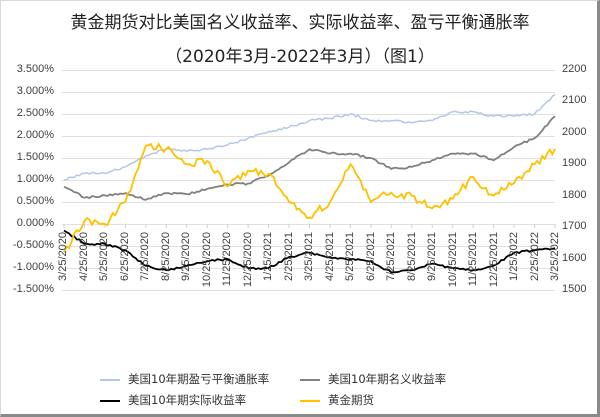 The width and height of the screenshot is (600, 417). I want to click on right-axis-tick: 2000, so click(574, 132).